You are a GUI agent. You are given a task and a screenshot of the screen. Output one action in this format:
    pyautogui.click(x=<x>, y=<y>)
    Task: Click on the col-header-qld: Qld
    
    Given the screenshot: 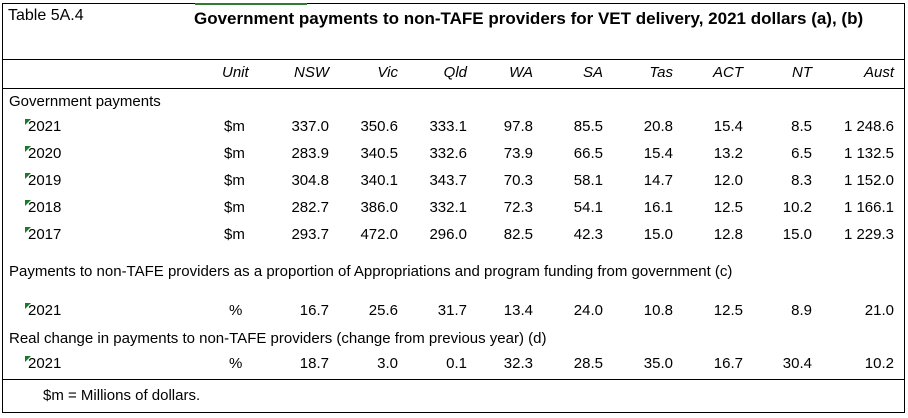 What is the action you would take?
    pyautogui.click(x=455, y=72)
    